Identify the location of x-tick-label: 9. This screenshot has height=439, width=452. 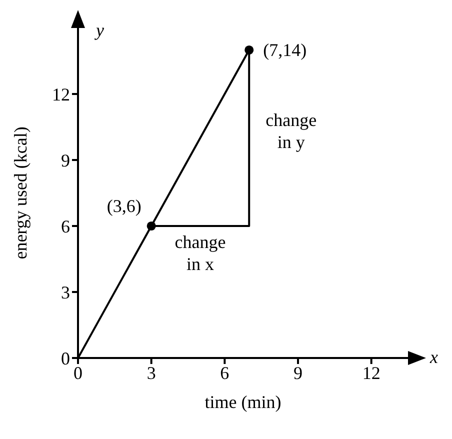
(298, 372).